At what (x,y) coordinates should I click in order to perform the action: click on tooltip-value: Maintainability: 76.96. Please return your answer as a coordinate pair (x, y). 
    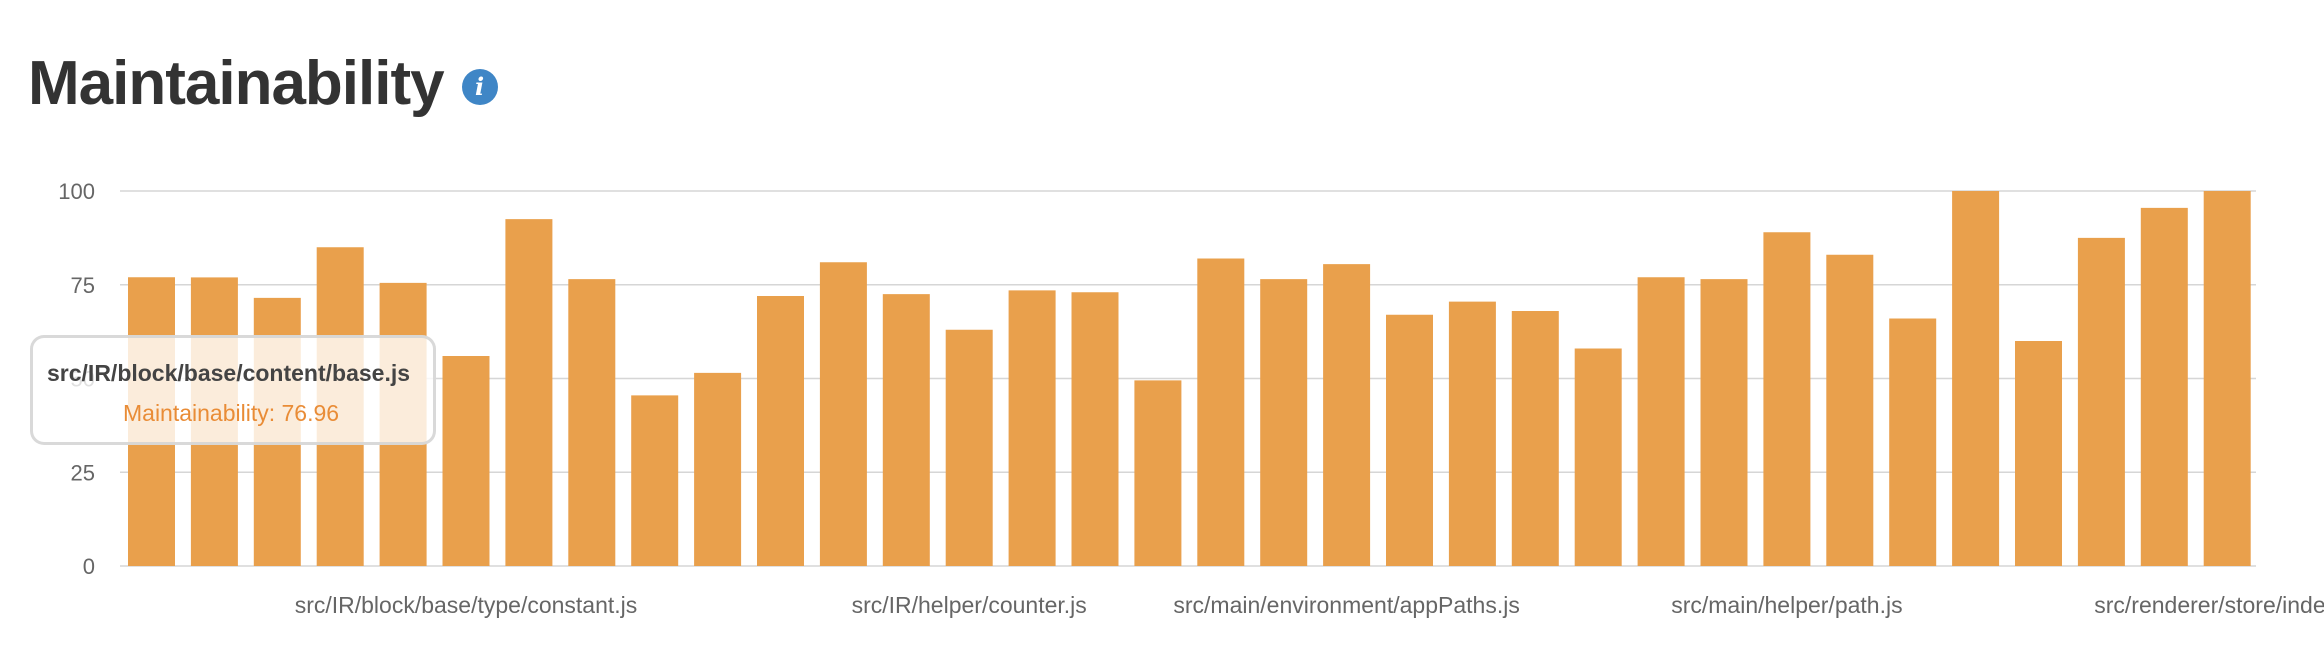
    Looking at the image, I should click on (231, 413).